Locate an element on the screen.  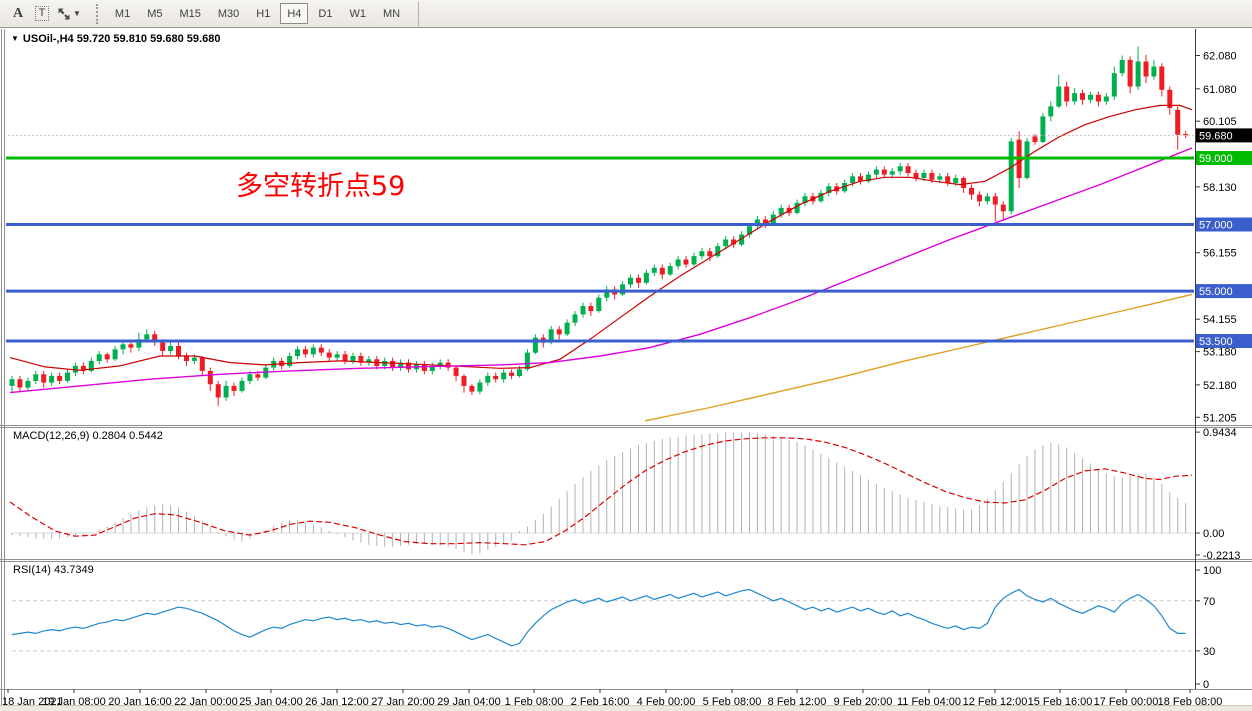
arrows-tool-button: ▼ is located at coordinates (69, 14).